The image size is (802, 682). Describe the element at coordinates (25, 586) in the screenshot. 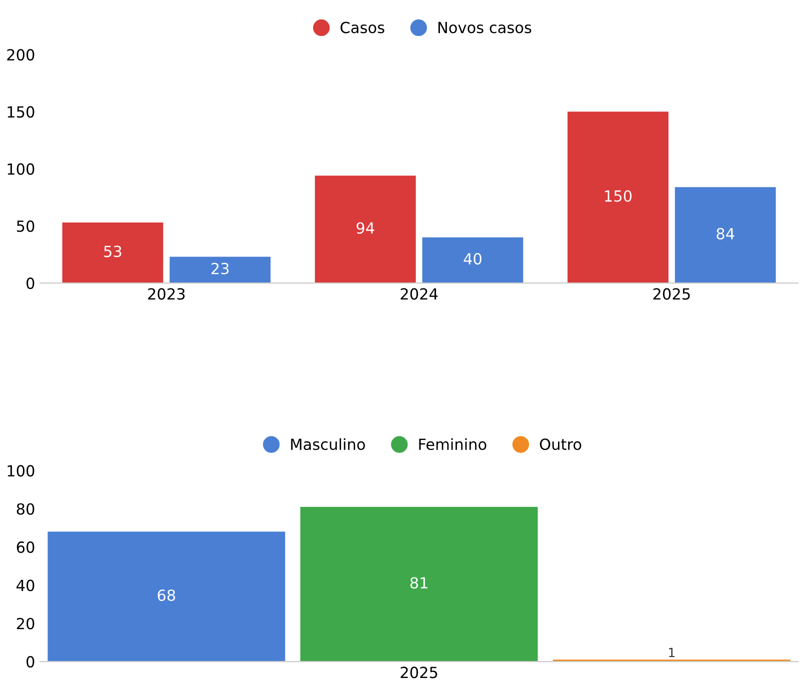

I see `y-tick-label: 40` at that location.